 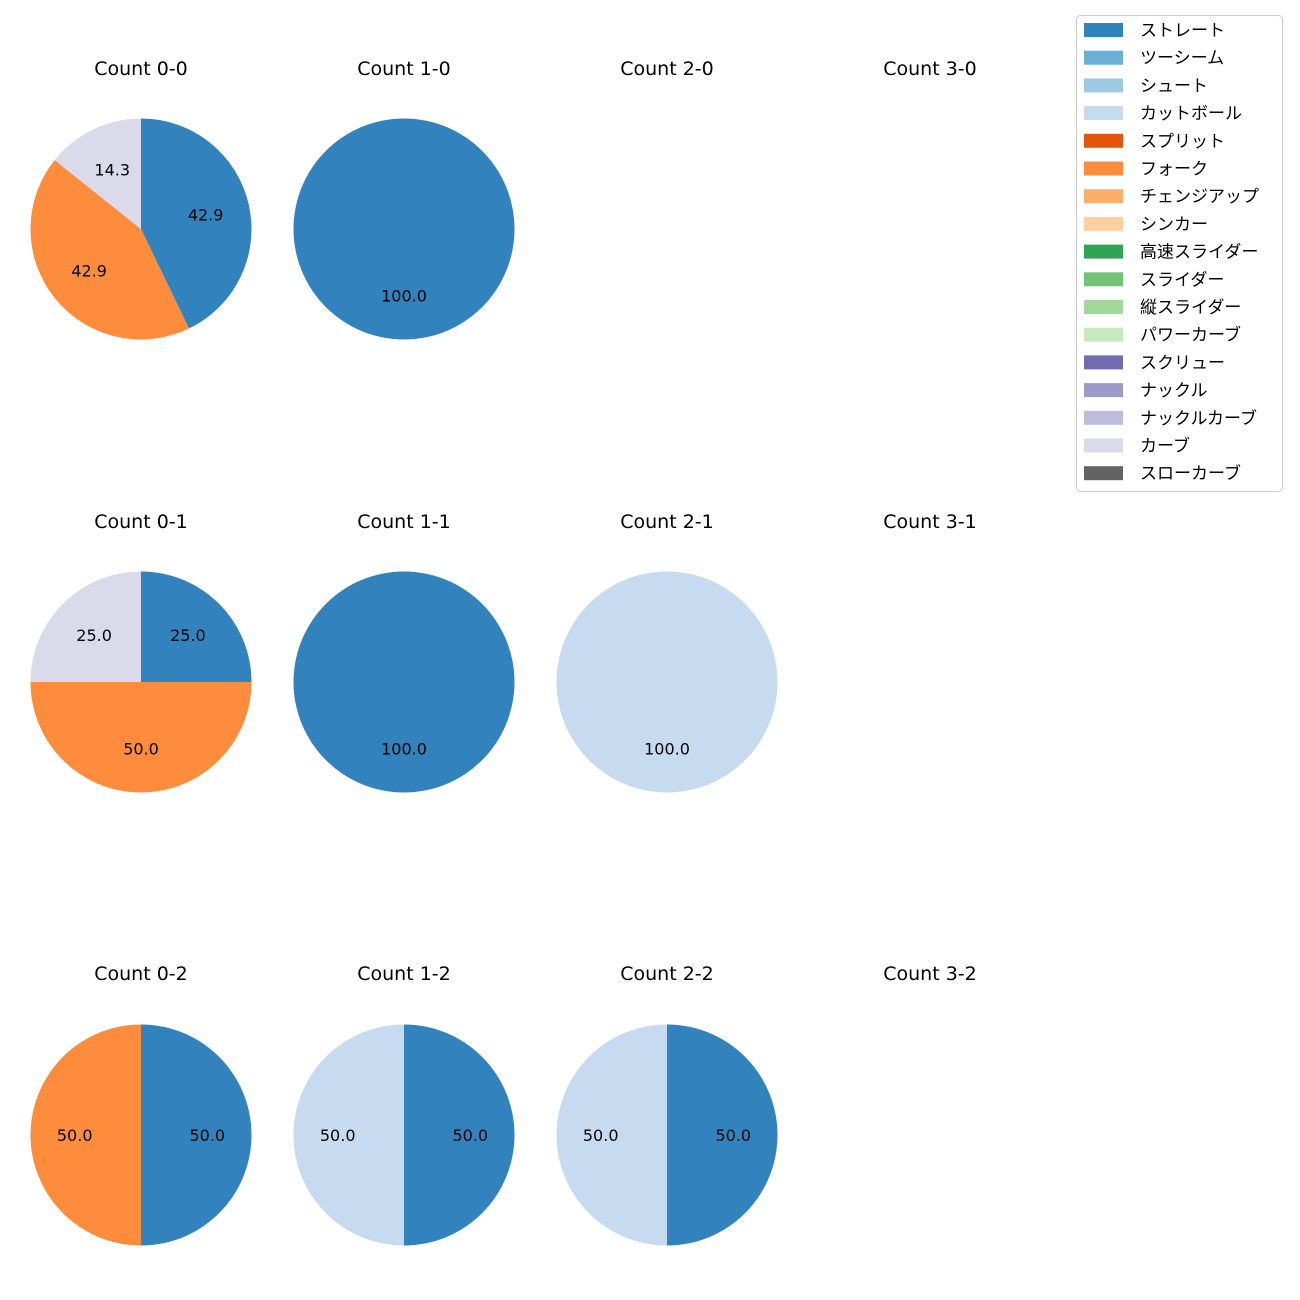 I want to click on pie-panel: Count 1-1 100.0, so click(x=404, y=652).